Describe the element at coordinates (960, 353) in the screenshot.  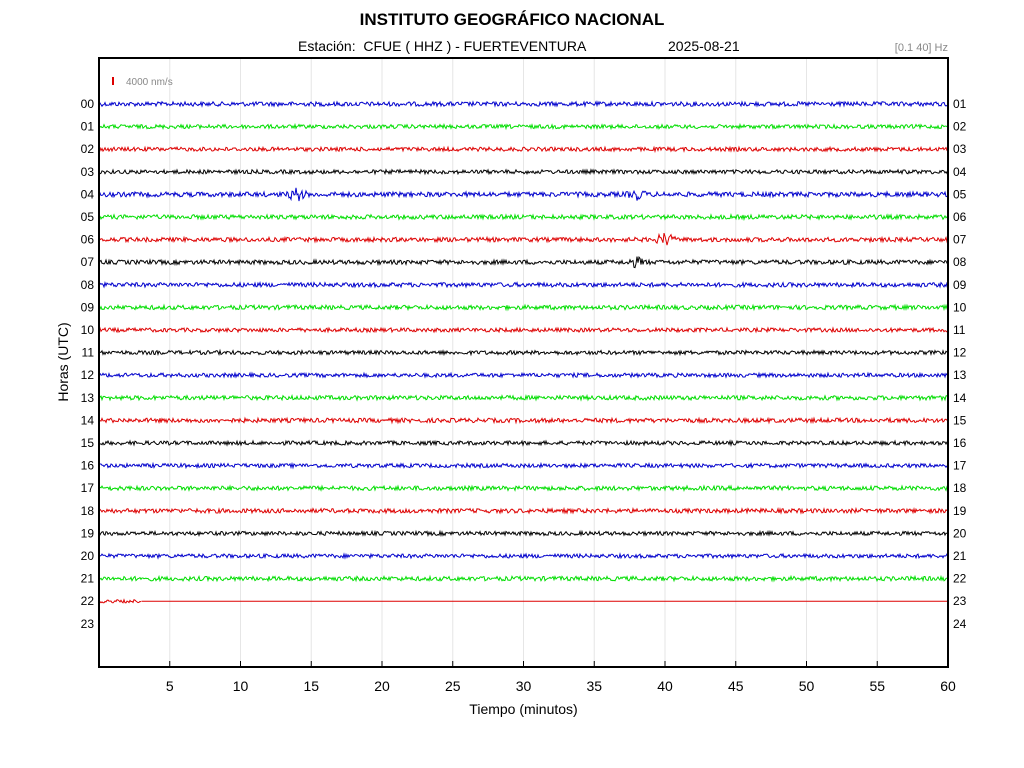
I see `y-right-label: 12` at that location.